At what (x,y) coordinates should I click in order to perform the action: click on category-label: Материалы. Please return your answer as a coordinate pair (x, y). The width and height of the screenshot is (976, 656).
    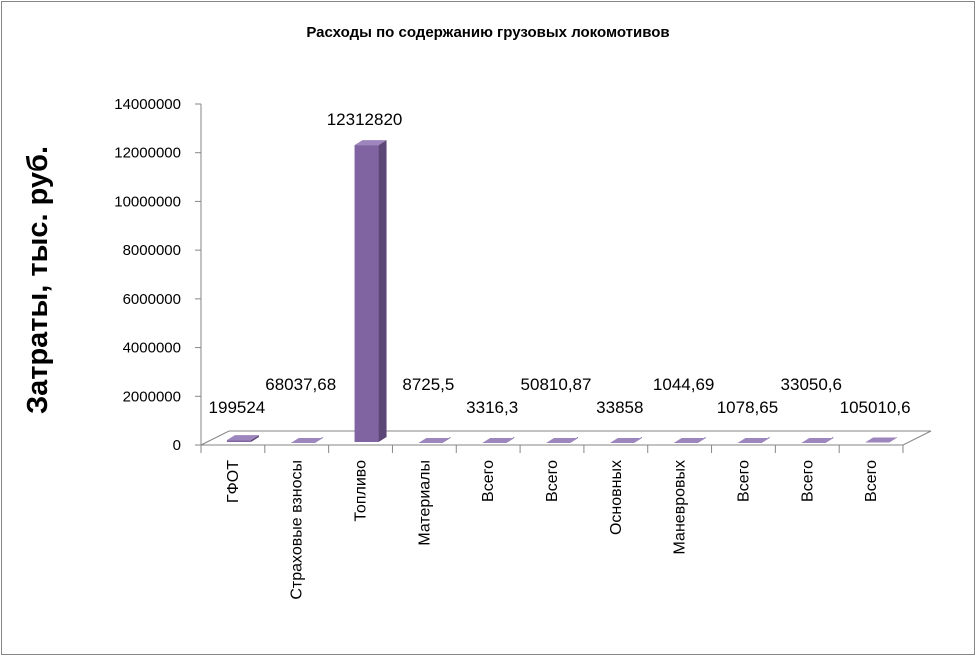
    Looking at the image, I should click on (424, 503).